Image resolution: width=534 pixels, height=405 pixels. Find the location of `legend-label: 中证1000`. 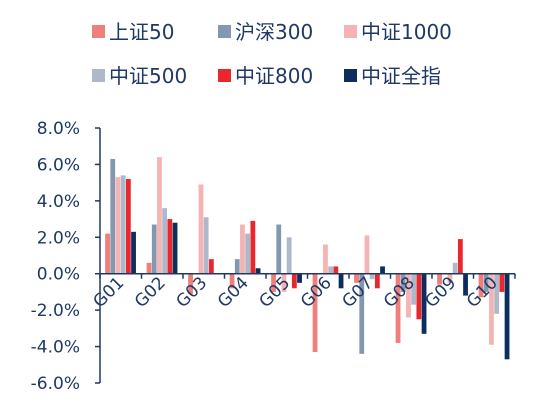

legend-label: 中证1000 is located at coordinates (406, 32).